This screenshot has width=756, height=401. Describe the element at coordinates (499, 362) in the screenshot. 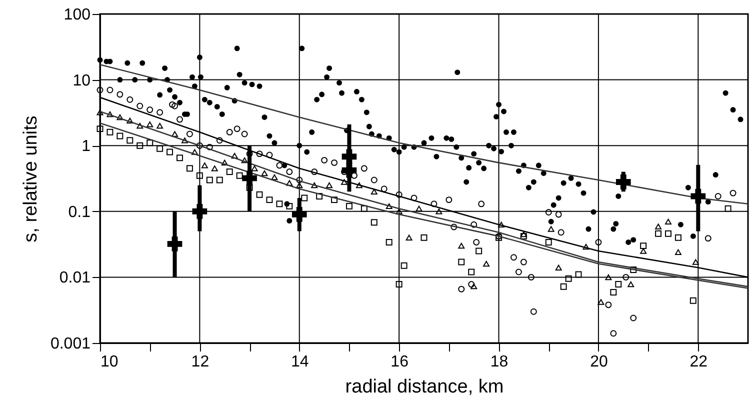

I see `x-tick-label: 18` at that location.